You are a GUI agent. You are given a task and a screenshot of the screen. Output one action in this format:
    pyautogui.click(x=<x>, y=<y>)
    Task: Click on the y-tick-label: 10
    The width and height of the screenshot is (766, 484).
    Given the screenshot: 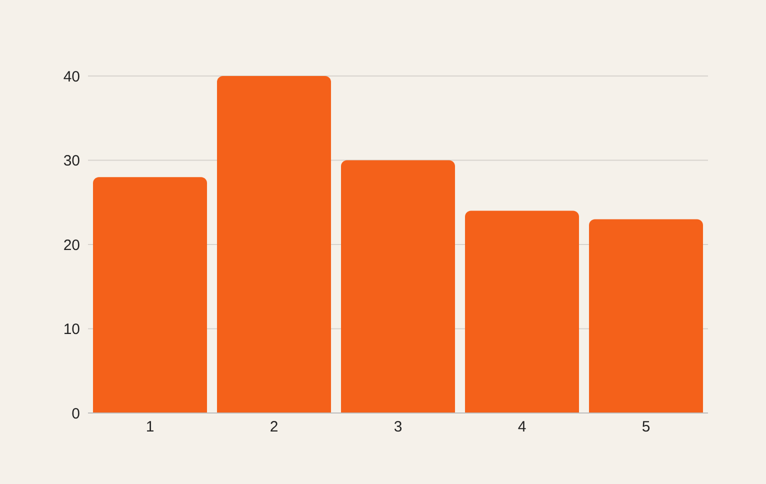 What is the action you would take?
    pyautogui.click(x=71, y=329)
    